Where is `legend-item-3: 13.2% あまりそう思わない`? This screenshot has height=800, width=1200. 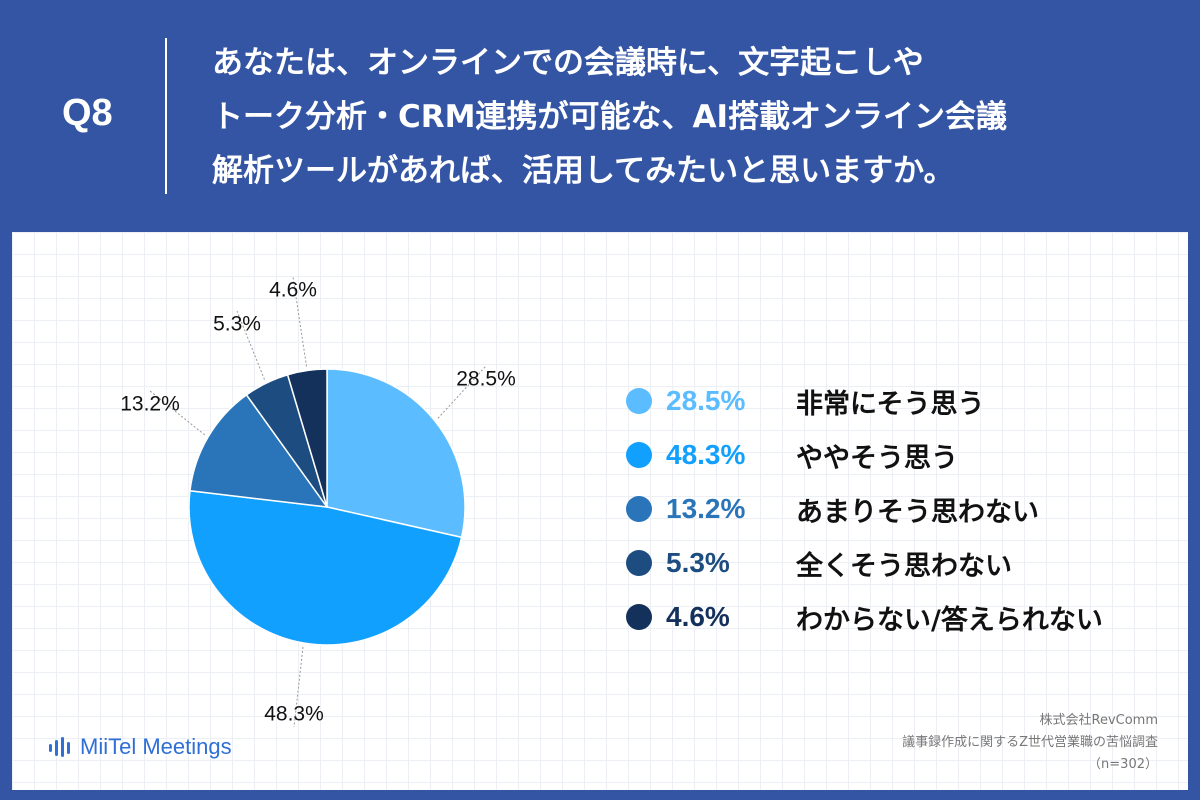
legend-item-3: 13.2% あまりそう思わない is located at coordinates (896, 509).